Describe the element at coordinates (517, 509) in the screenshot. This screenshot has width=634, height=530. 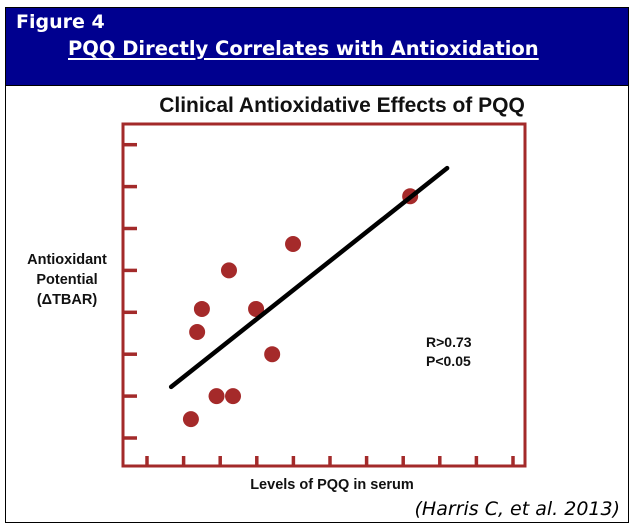
I see `citation: (Harris C, et al. 2013)` at that location.